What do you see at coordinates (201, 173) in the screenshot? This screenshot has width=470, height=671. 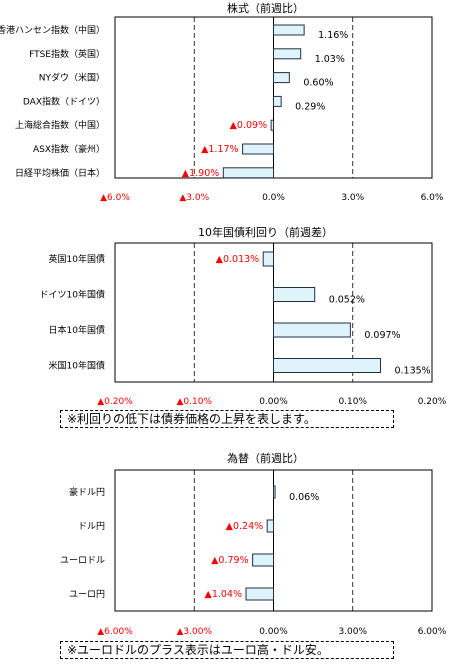 I see `stock-value-label: ▲1.90%` at bounding box center [201, 173].